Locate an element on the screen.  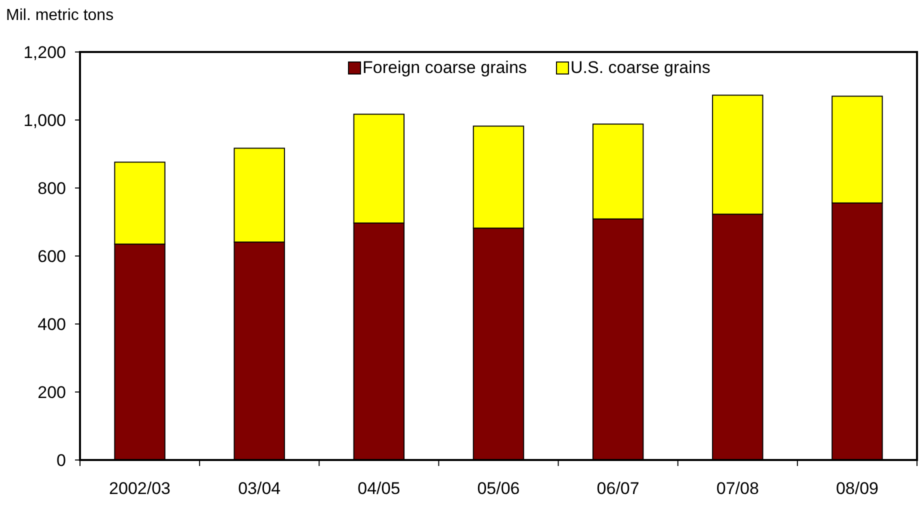
y-tick-label: 1,200 is located at coordinates (44, 52).